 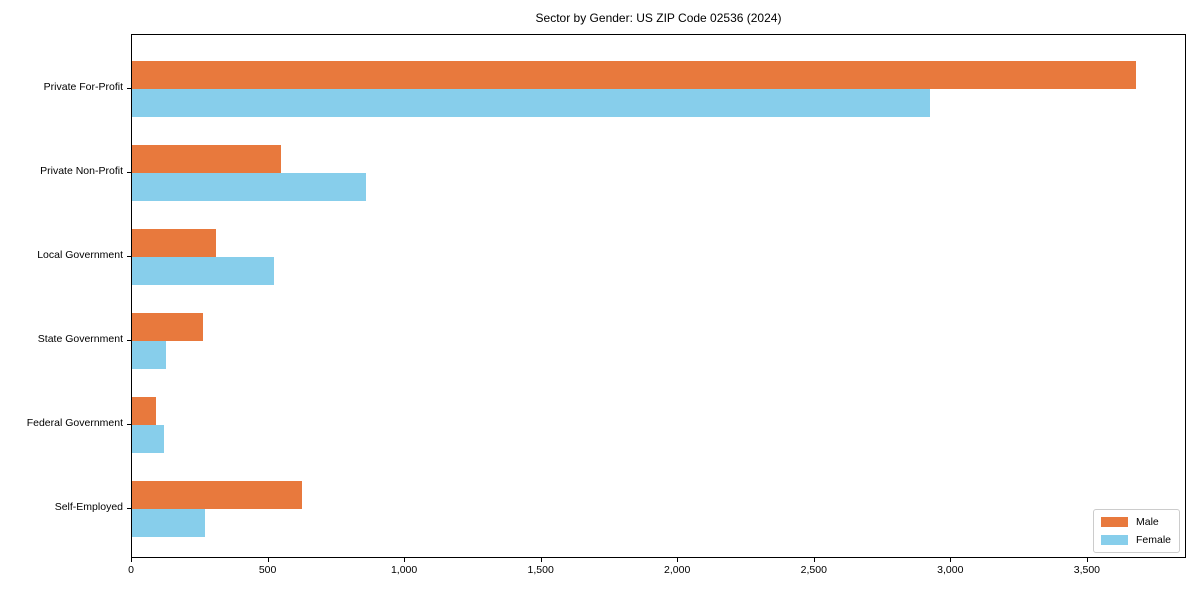 I want to click on legend-swatch-female-icon, so click(x=1114, y=540).